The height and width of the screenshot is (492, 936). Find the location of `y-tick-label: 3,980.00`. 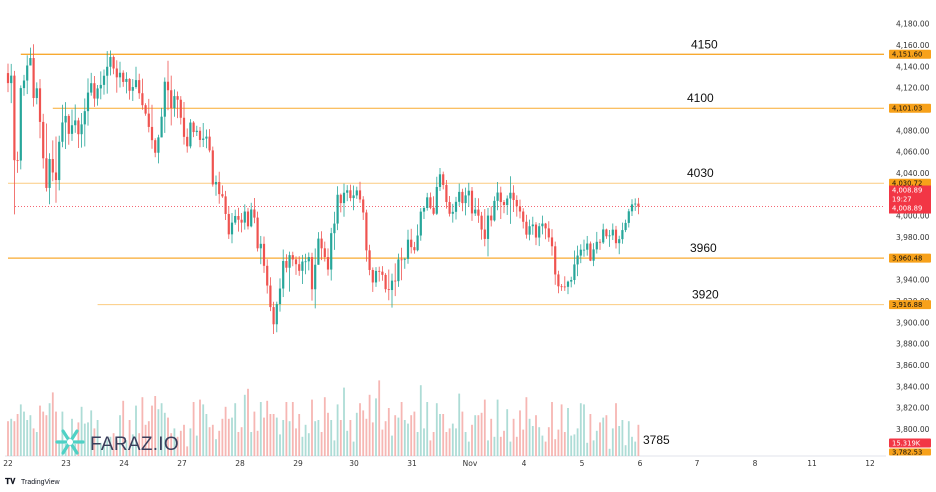

y-tick-label: 3,980.00 is located at coordinates (913, 237).